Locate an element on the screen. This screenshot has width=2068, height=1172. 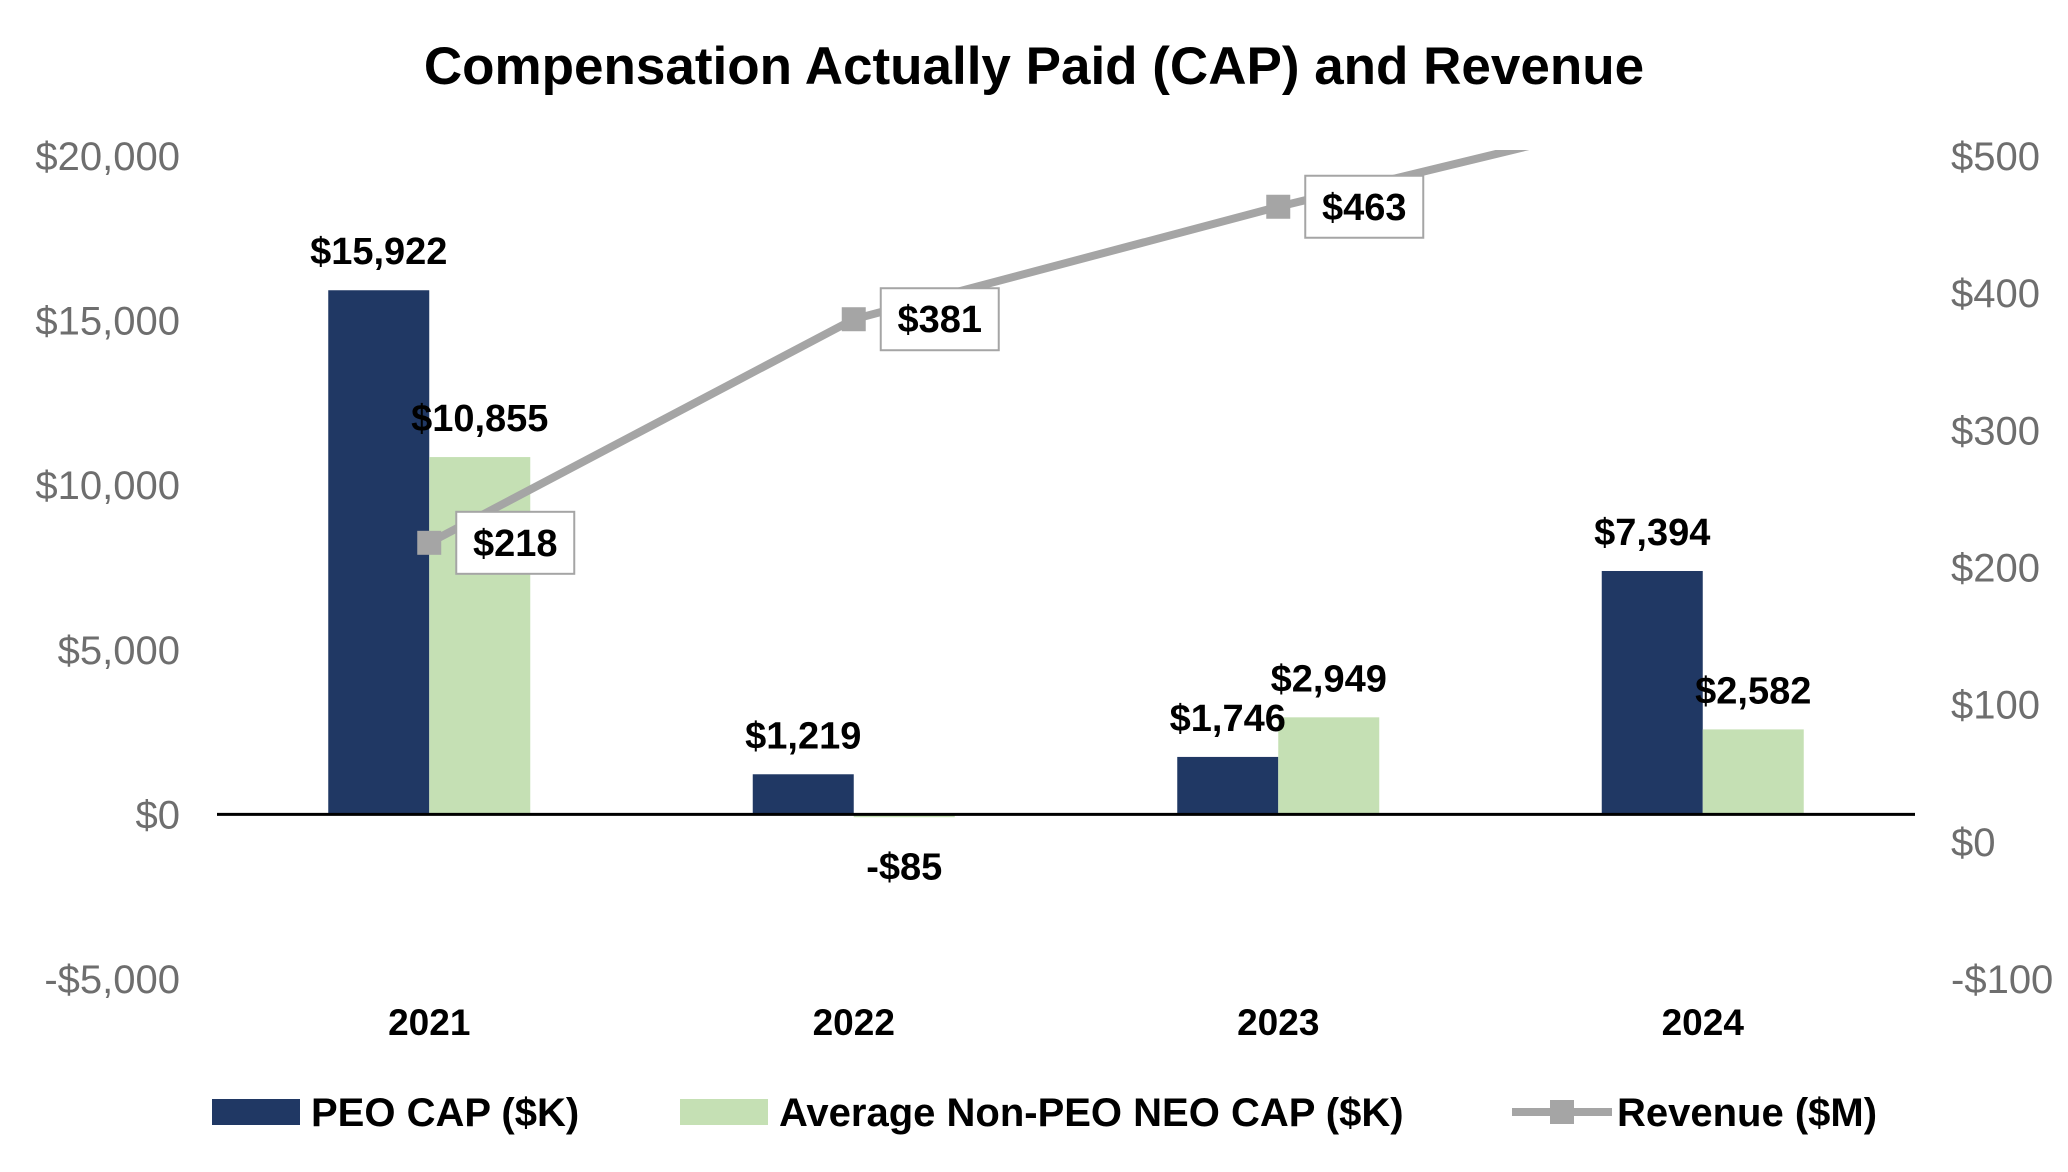
category-label-2024: 2024 is located at coordinates (1703, 1022).